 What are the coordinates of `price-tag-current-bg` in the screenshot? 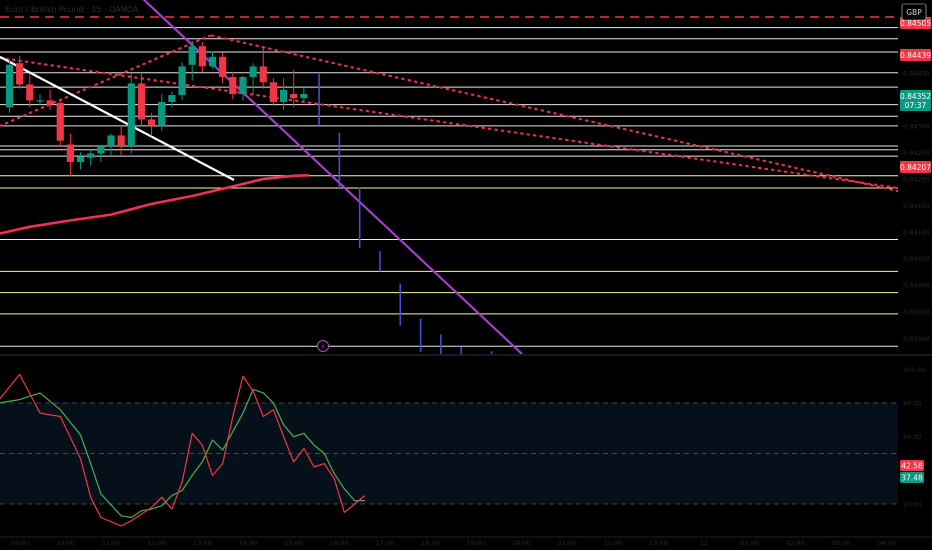 It's located at (915, 100).